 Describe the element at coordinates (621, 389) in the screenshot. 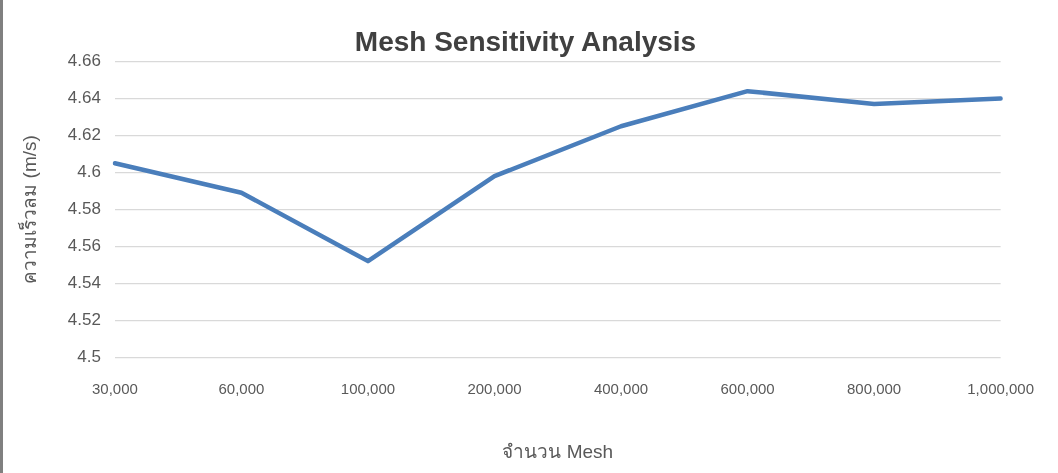

I see `x-tick-label: 400,000` at that location.